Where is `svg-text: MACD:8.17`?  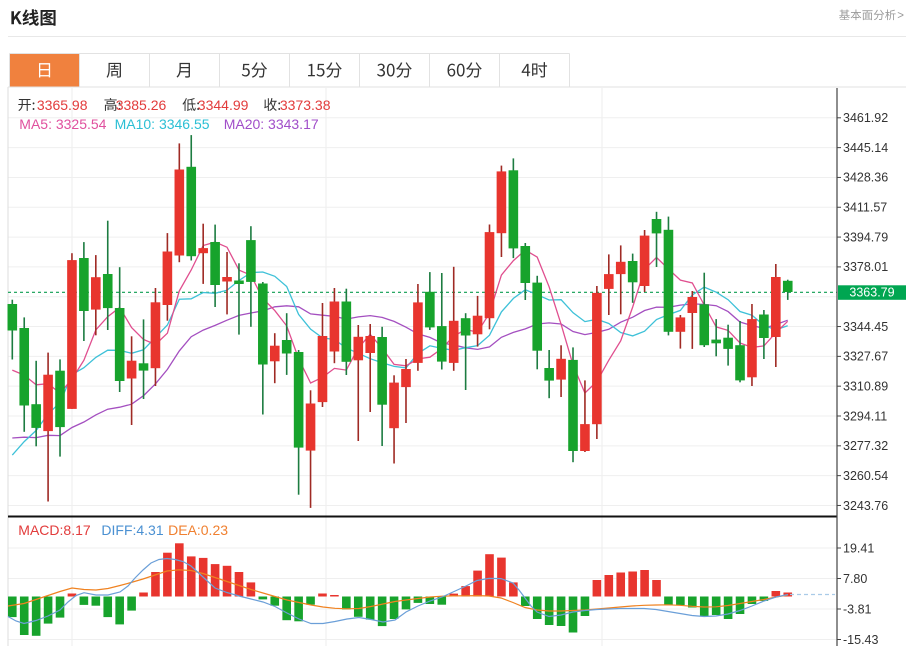 svg-text: MACD:8.17 is located at coordinates (54, 530).